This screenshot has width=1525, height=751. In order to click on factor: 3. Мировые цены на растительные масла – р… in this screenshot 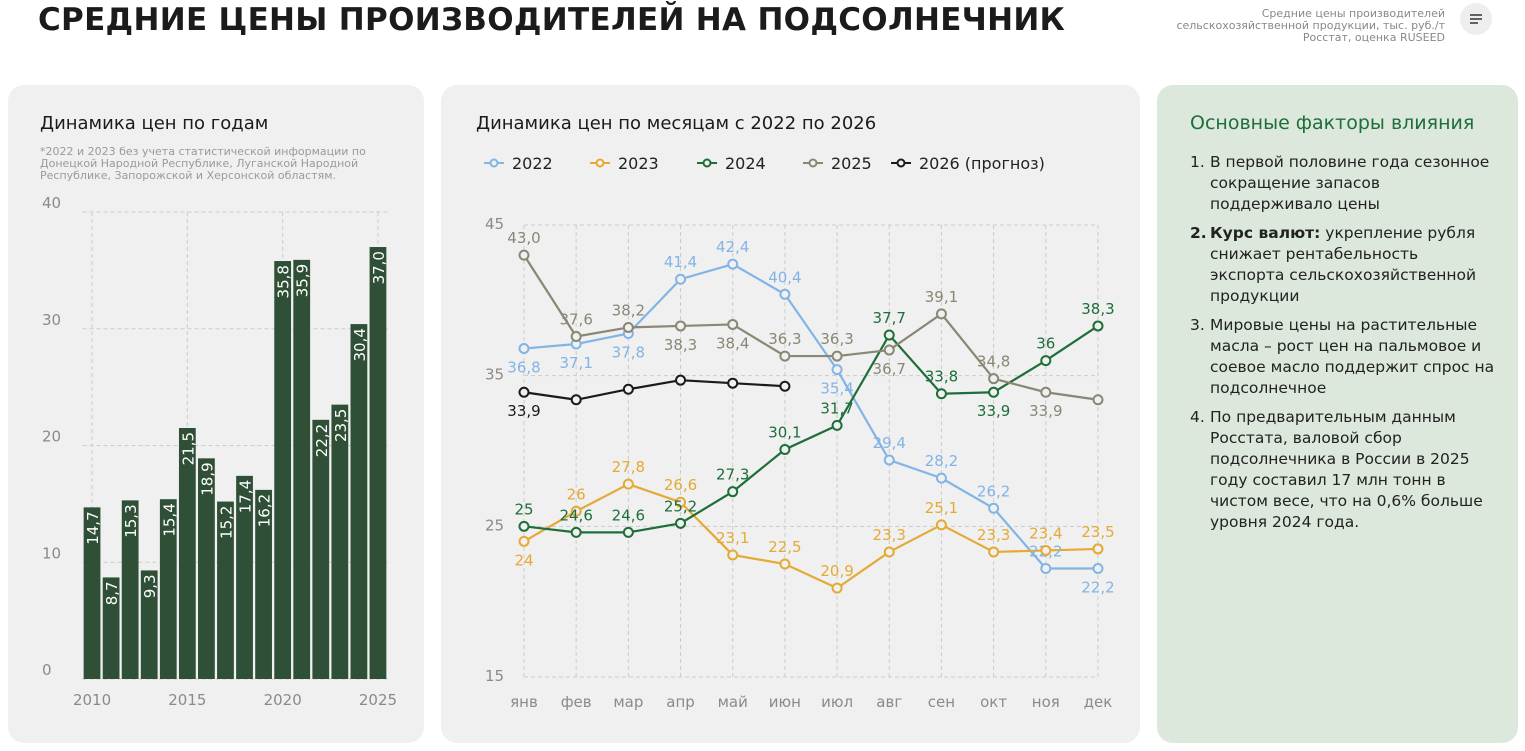, I will do `click(1342, 357)`.